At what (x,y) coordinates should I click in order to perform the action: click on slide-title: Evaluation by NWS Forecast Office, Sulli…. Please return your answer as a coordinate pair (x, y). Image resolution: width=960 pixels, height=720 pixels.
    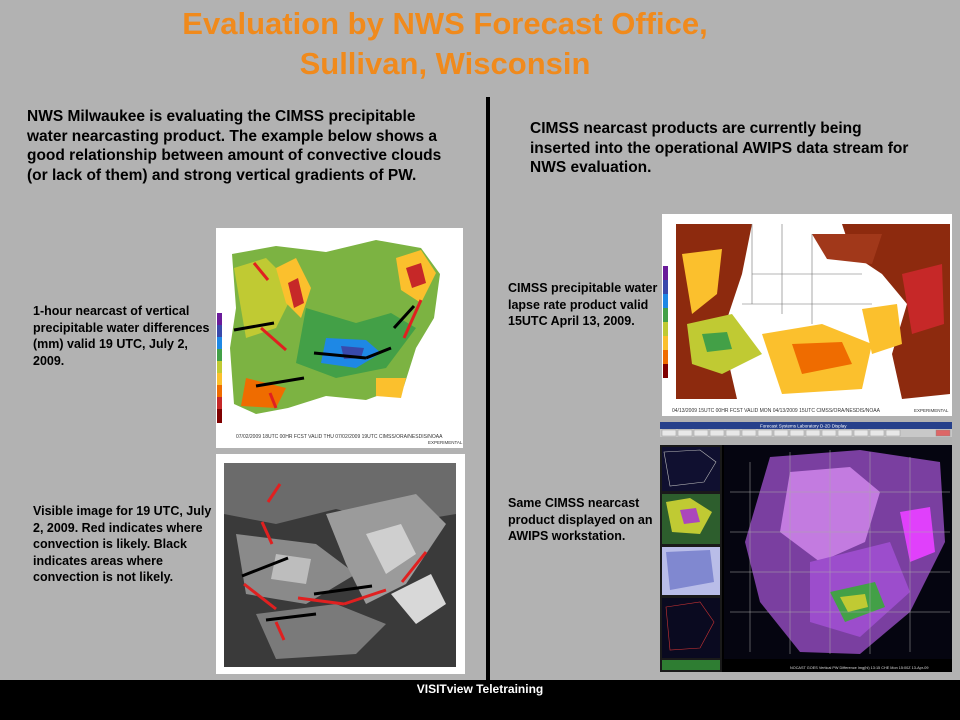
    Looking at the image, I should click on (445, 44).